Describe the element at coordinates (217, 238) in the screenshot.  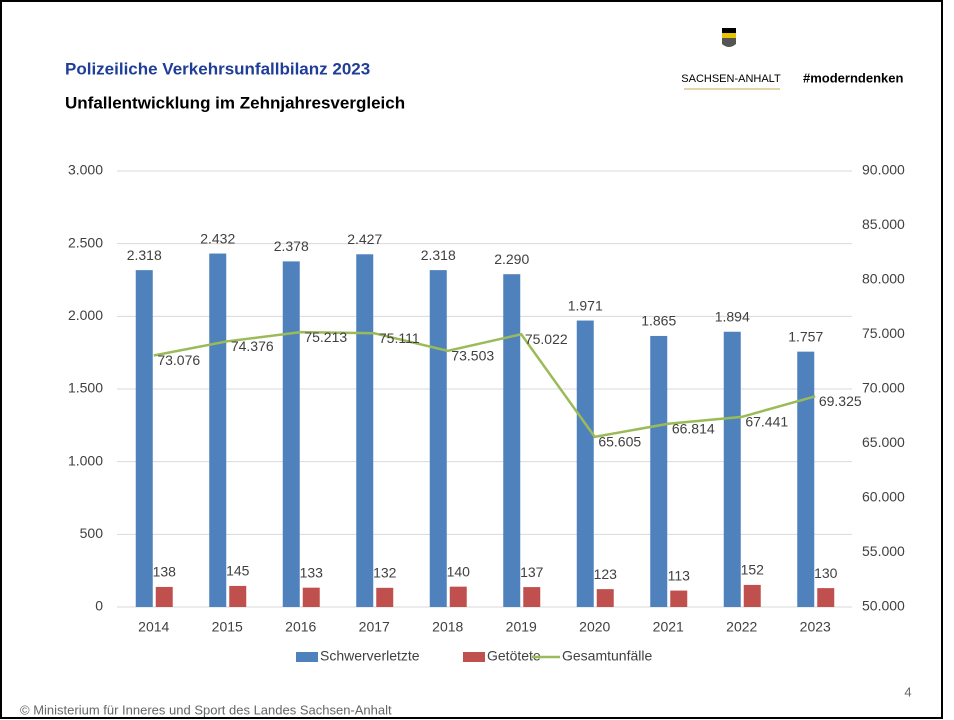
I see `data-label: 2.432` at that location.